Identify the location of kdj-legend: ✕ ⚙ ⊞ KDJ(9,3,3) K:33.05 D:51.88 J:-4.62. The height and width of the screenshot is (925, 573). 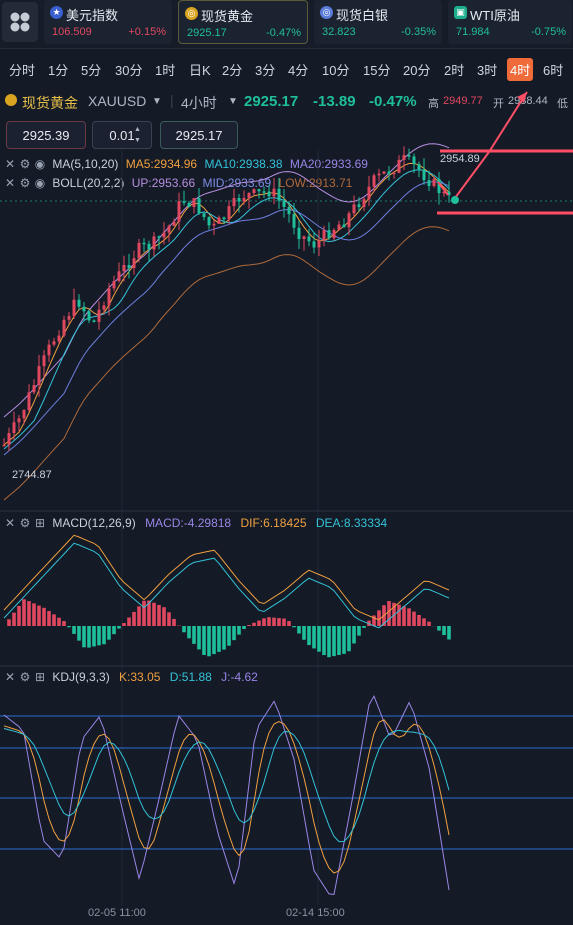
(131, 677).